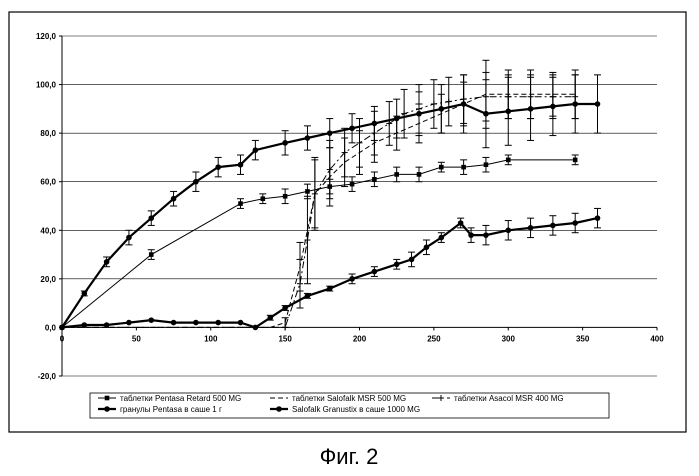 The height and width of the screenshot is (476, 699). What do you see at coordinates (285, 338) in the screenshot?
I see `x-tick-label: 150` at bounding box center [285, 338].